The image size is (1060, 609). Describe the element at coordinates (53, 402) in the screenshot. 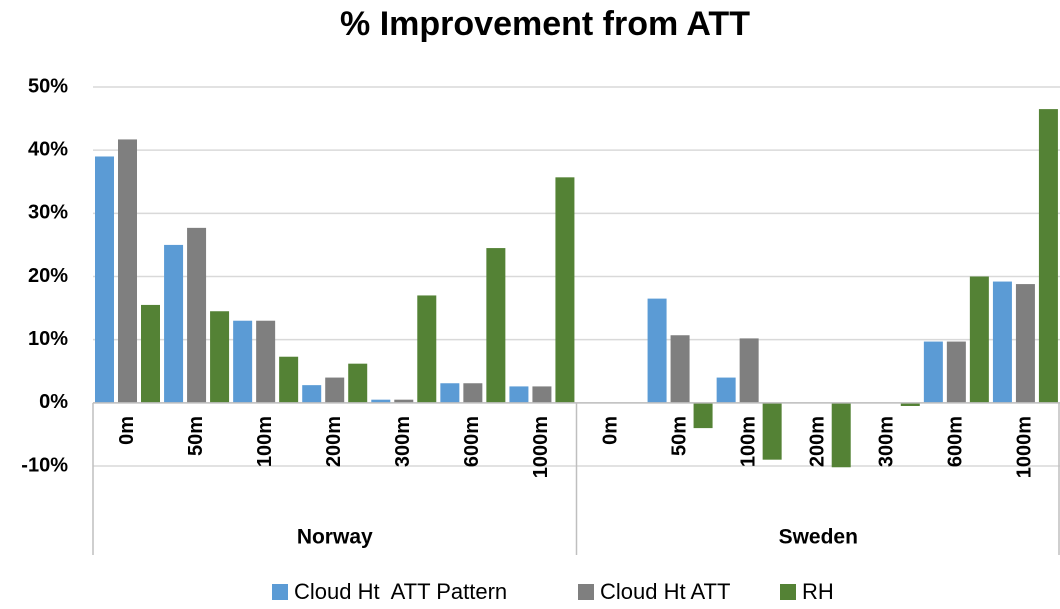

I see `y-tick-label: 0%` at that location.